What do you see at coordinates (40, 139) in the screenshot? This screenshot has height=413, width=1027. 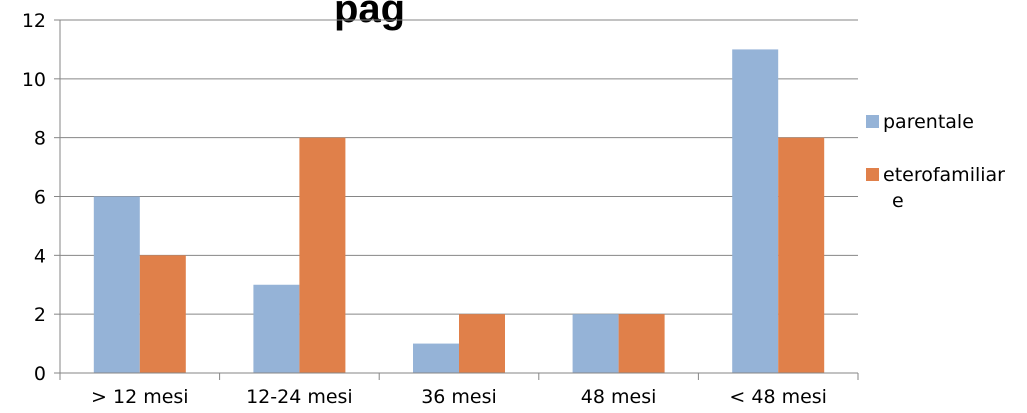 I see `y-tick-label: 8` at bounding box center [40, 139].